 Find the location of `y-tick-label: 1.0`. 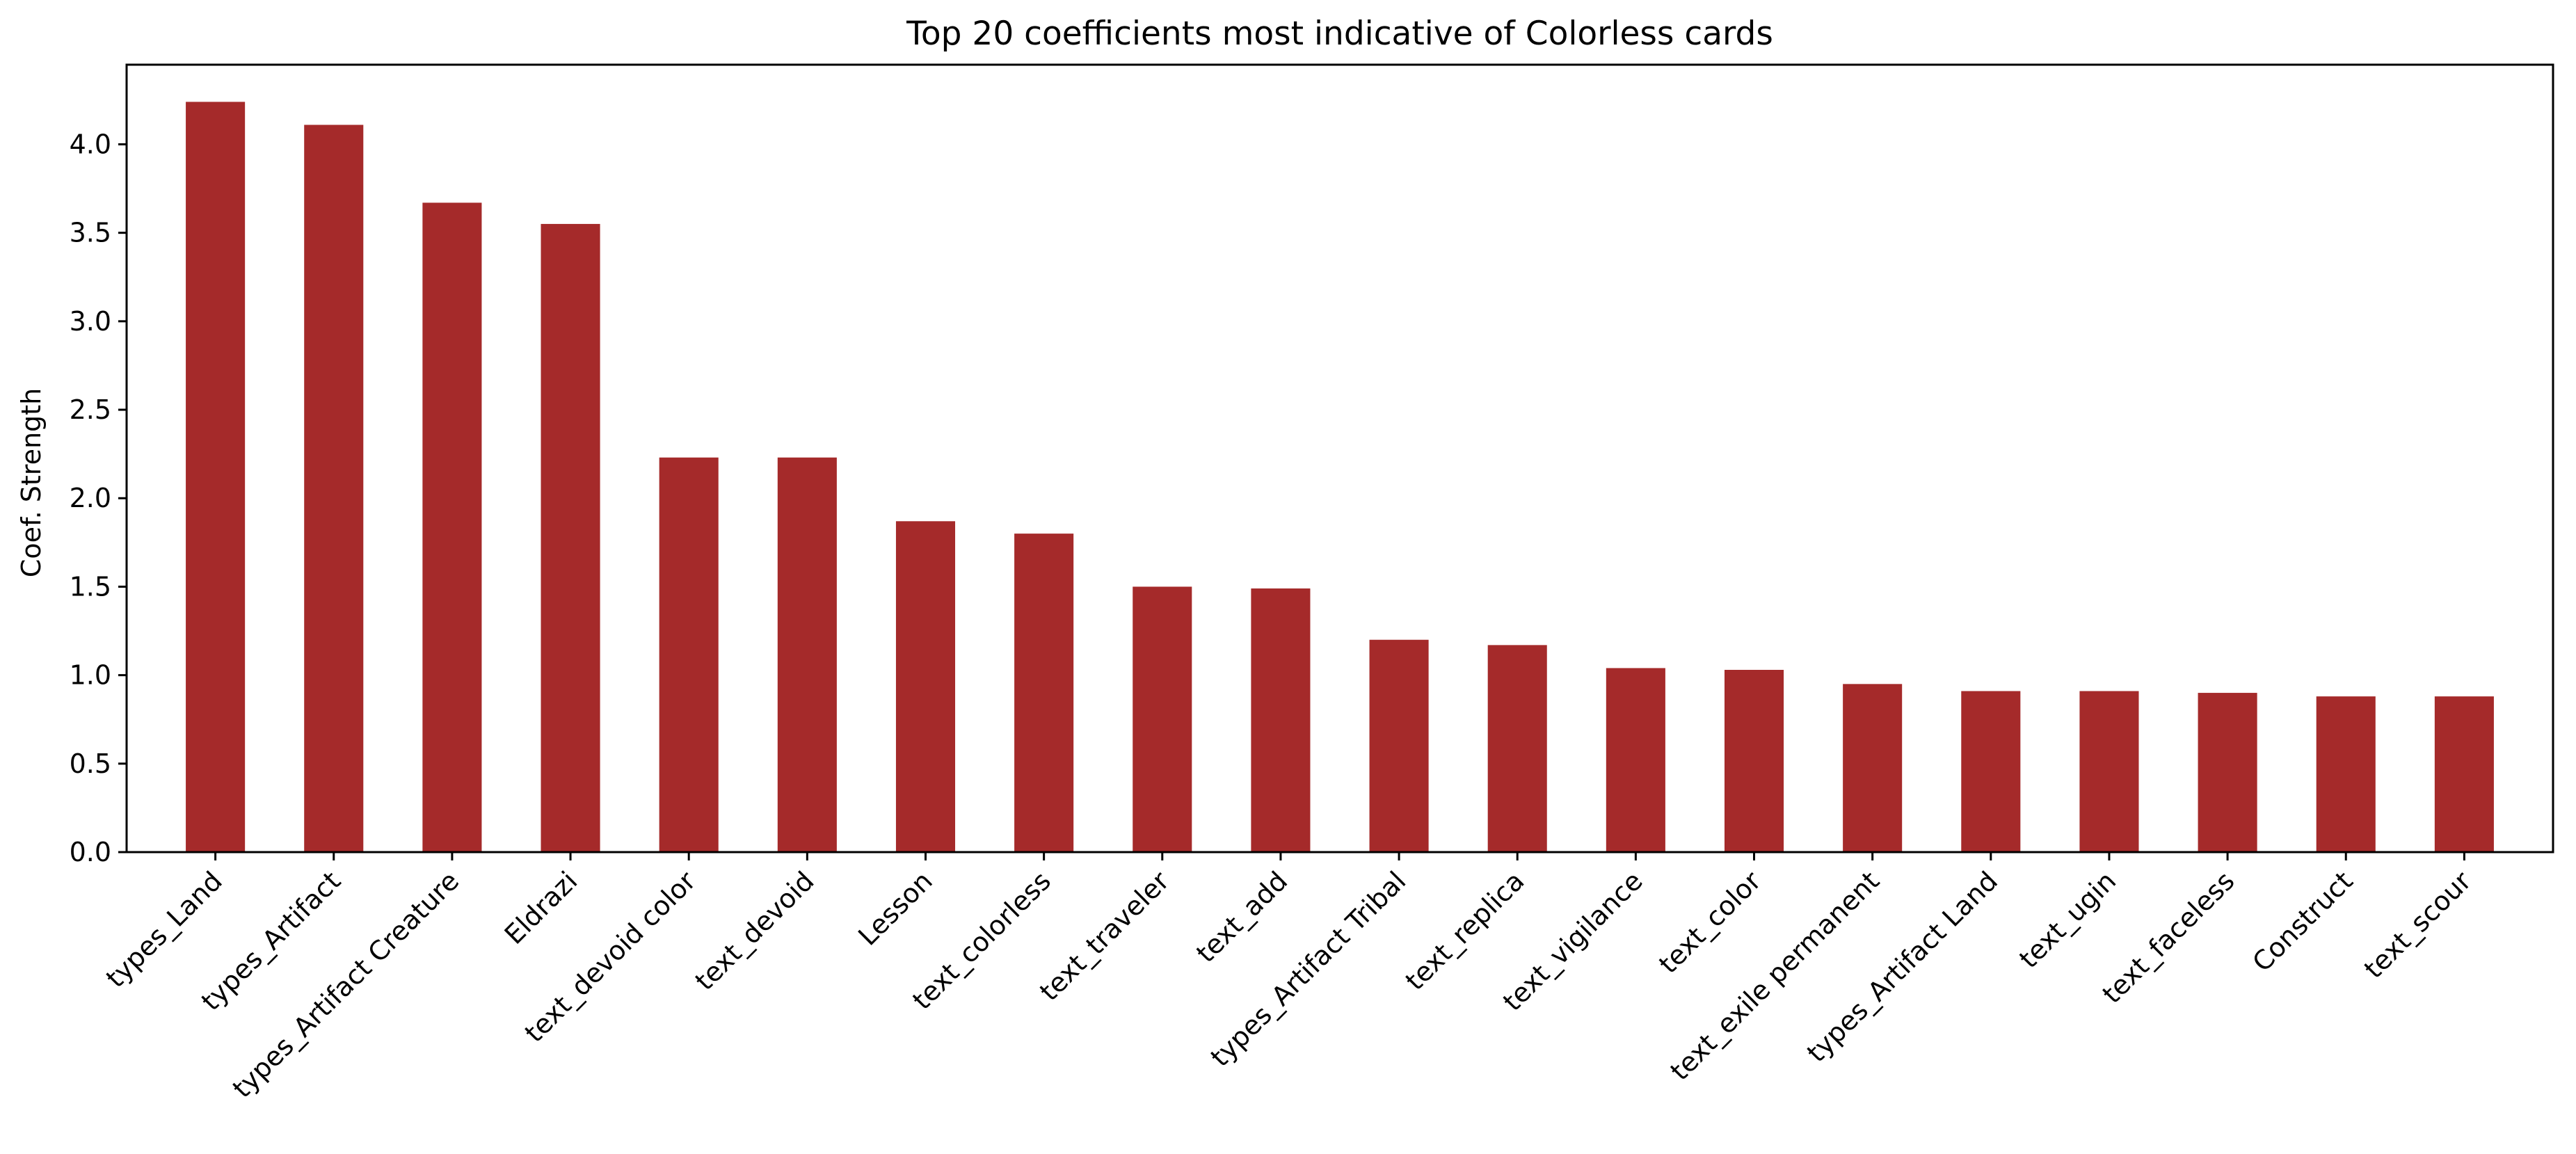

y-tick-label: 1.0 is located at coordinates (90, 675).